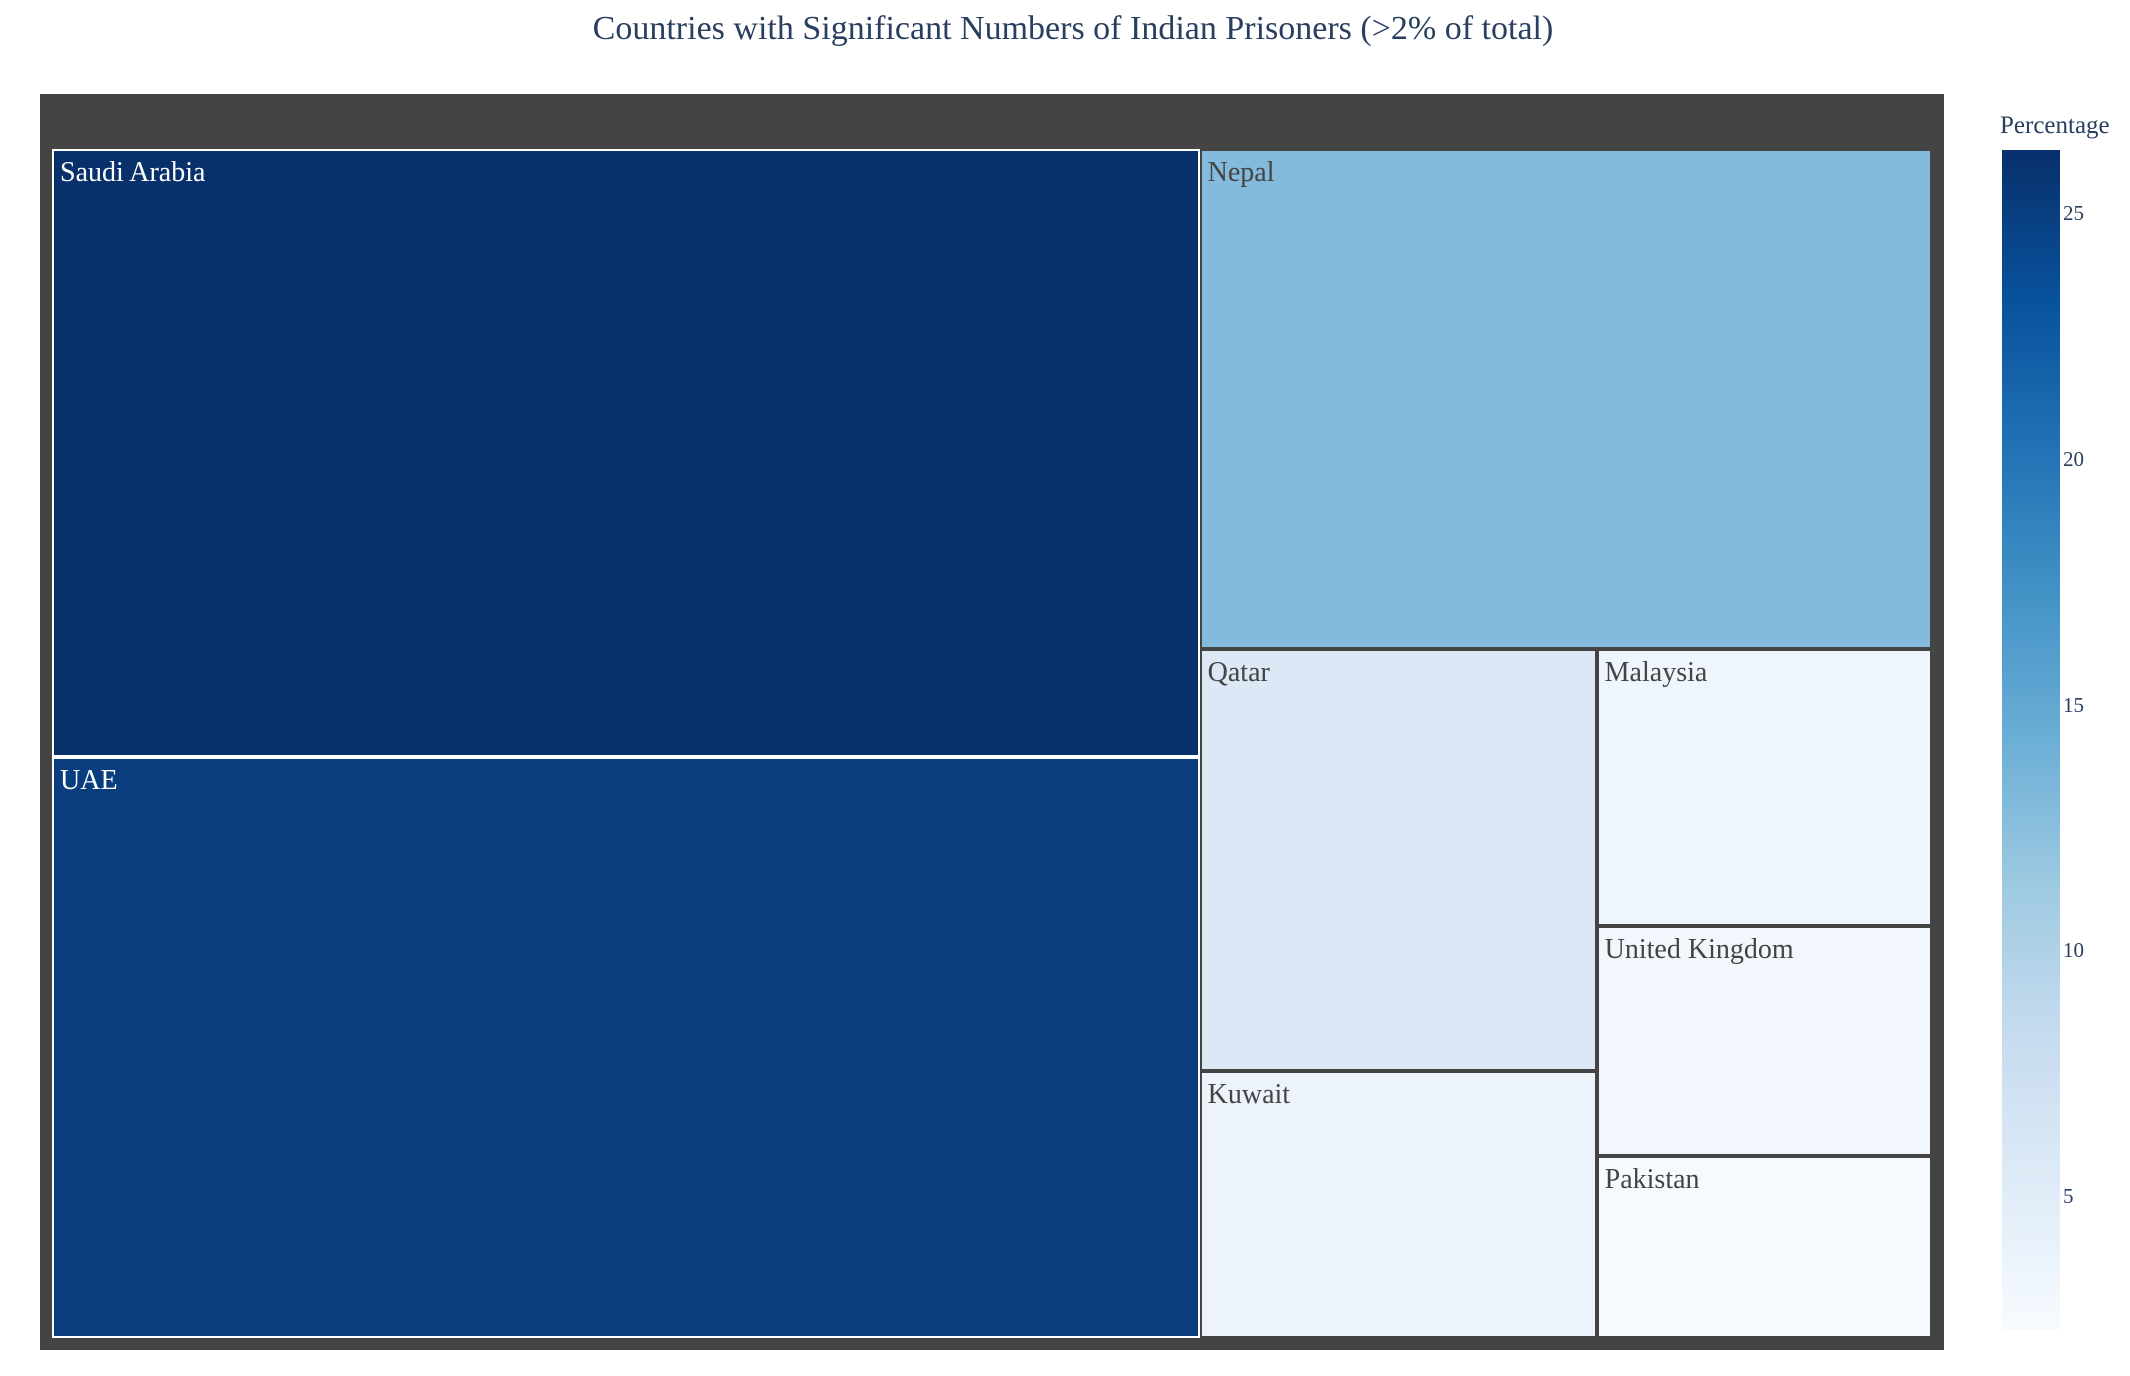 Image resolution: width=2130 pixels, height=1376 pixels. What do you see at coordinates (2073, 458) in the screenshot?
I see `colorbar-tick: 20` at bounding box center [2073, 458].